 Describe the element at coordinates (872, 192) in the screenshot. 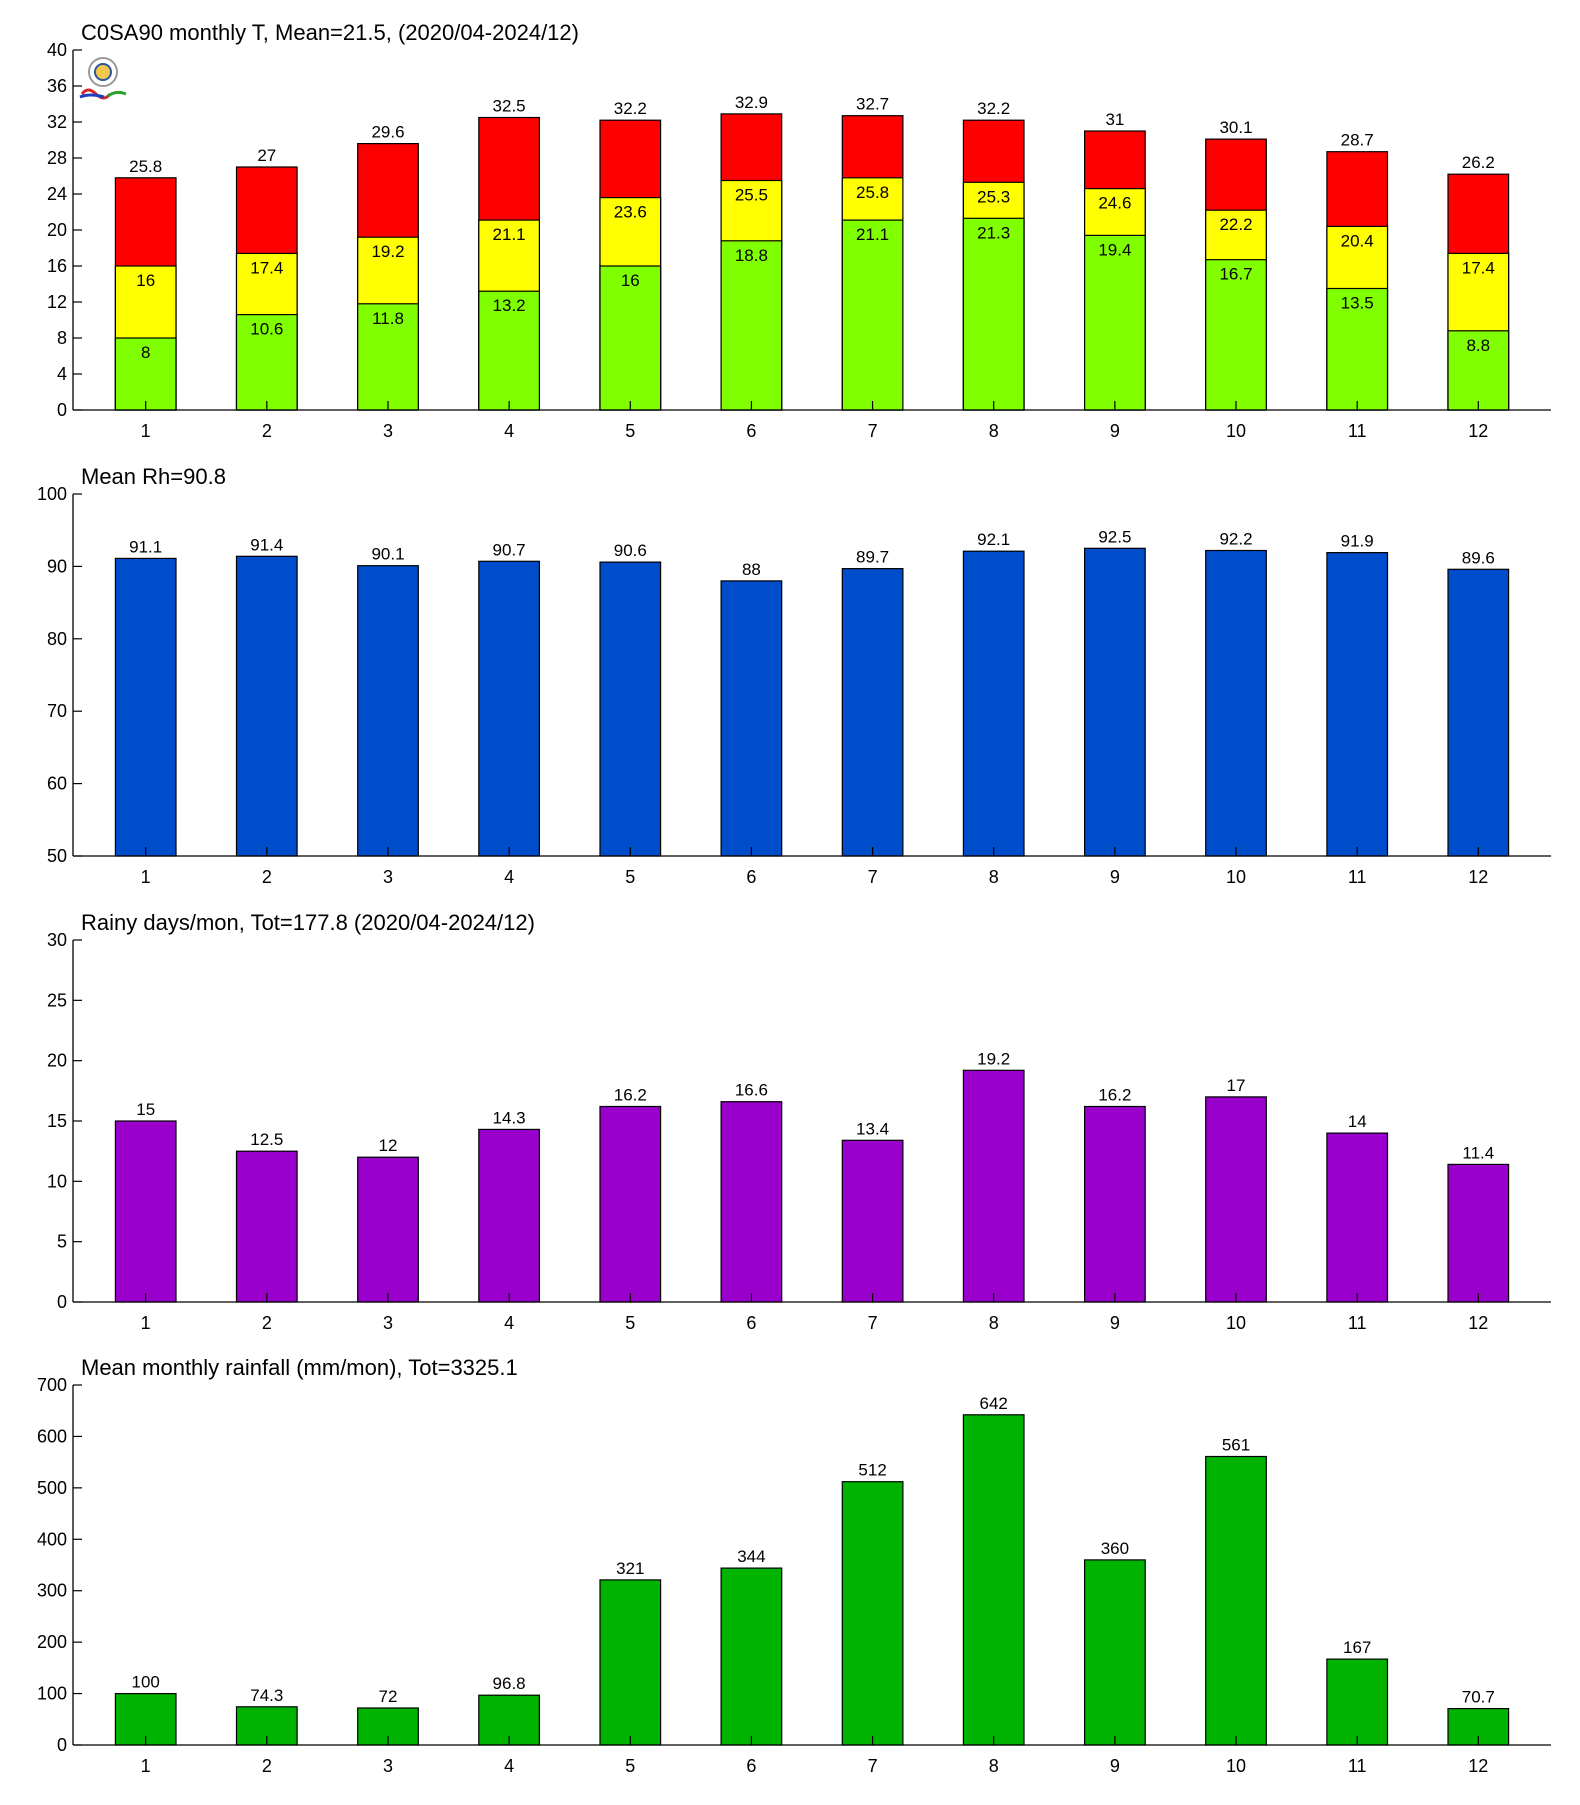

I see `data-label-7-series-2: 25.8` at that location.